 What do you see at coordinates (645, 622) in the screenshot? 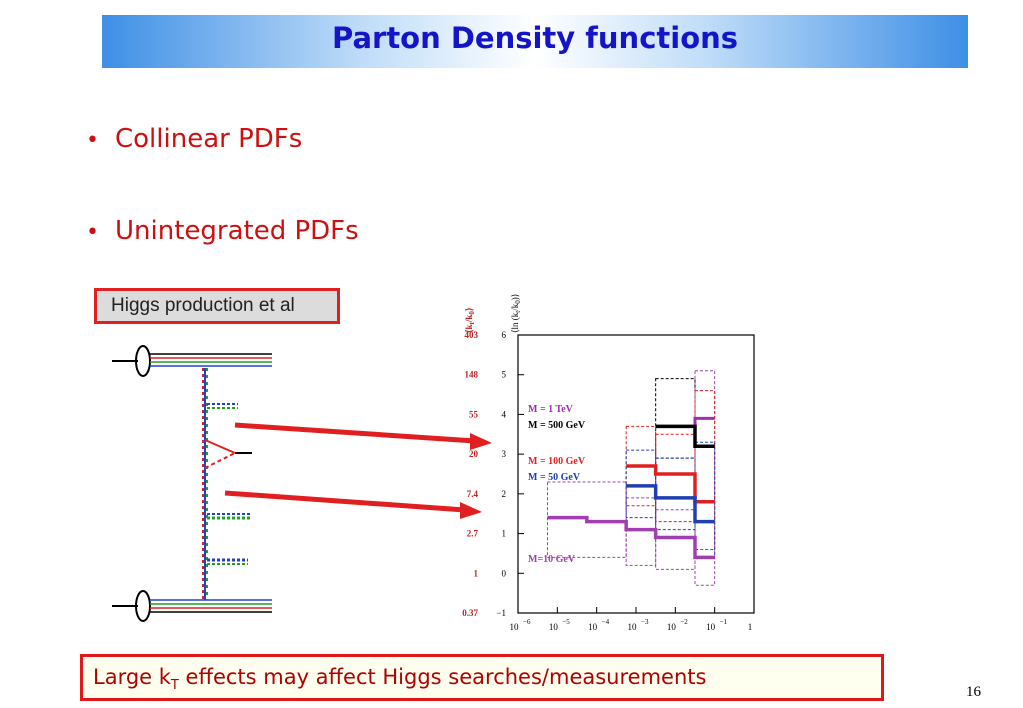
I see `x-tick-exponent: −3` at bounding box center [645, 622].